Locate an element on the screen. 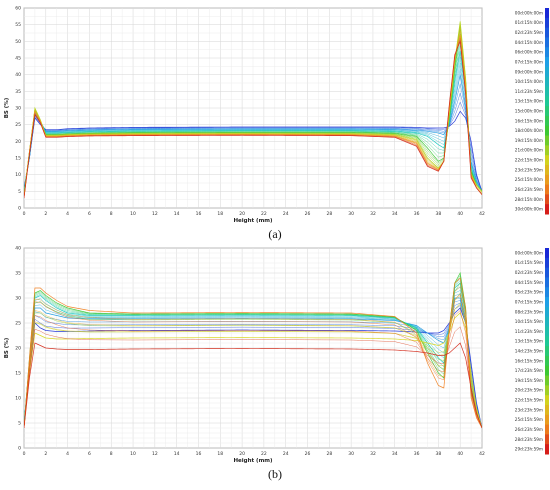 Image resolution: width=550 pixels, height=490 pixels. legend-entry: 14d:23h:59m is located at coordinates (529, 351).